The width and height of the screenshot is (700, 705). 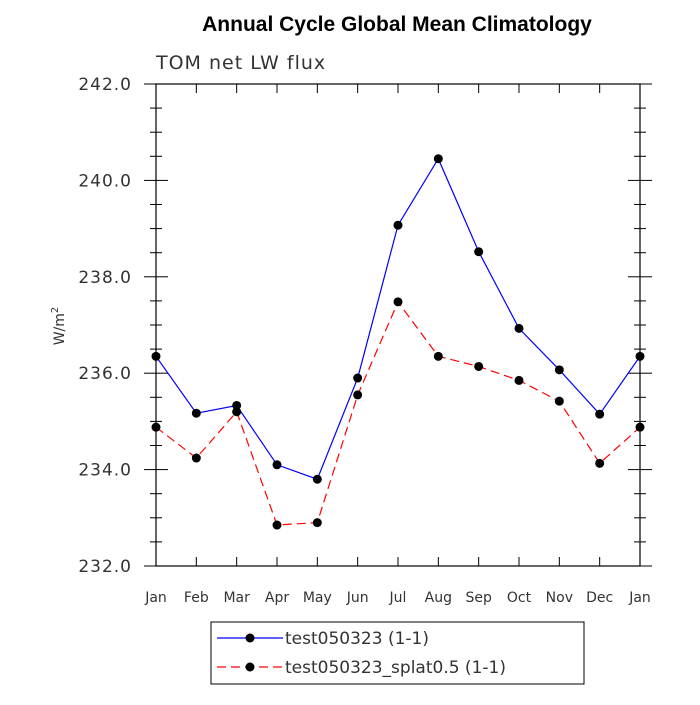 What do you see at coordinates (196, 598) in the screenshot?
I see `x-tick-label: Feb` at bounding box center [196, 598].